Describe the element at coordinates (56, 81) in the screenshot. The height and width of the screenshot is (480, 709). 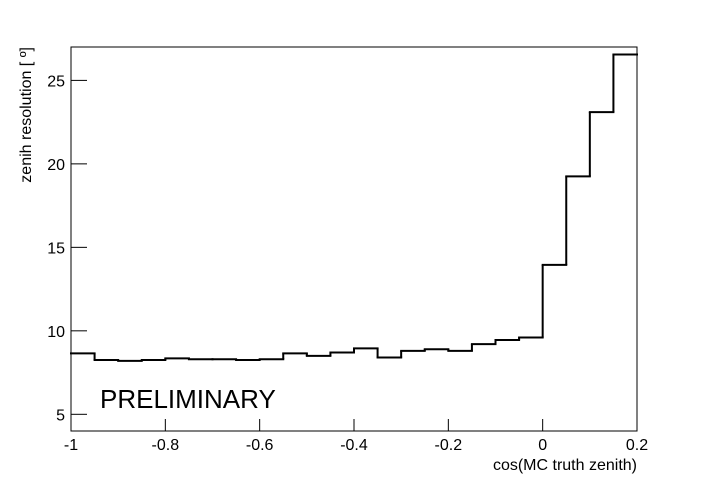
I see `y-tick-label: 25` at that location.